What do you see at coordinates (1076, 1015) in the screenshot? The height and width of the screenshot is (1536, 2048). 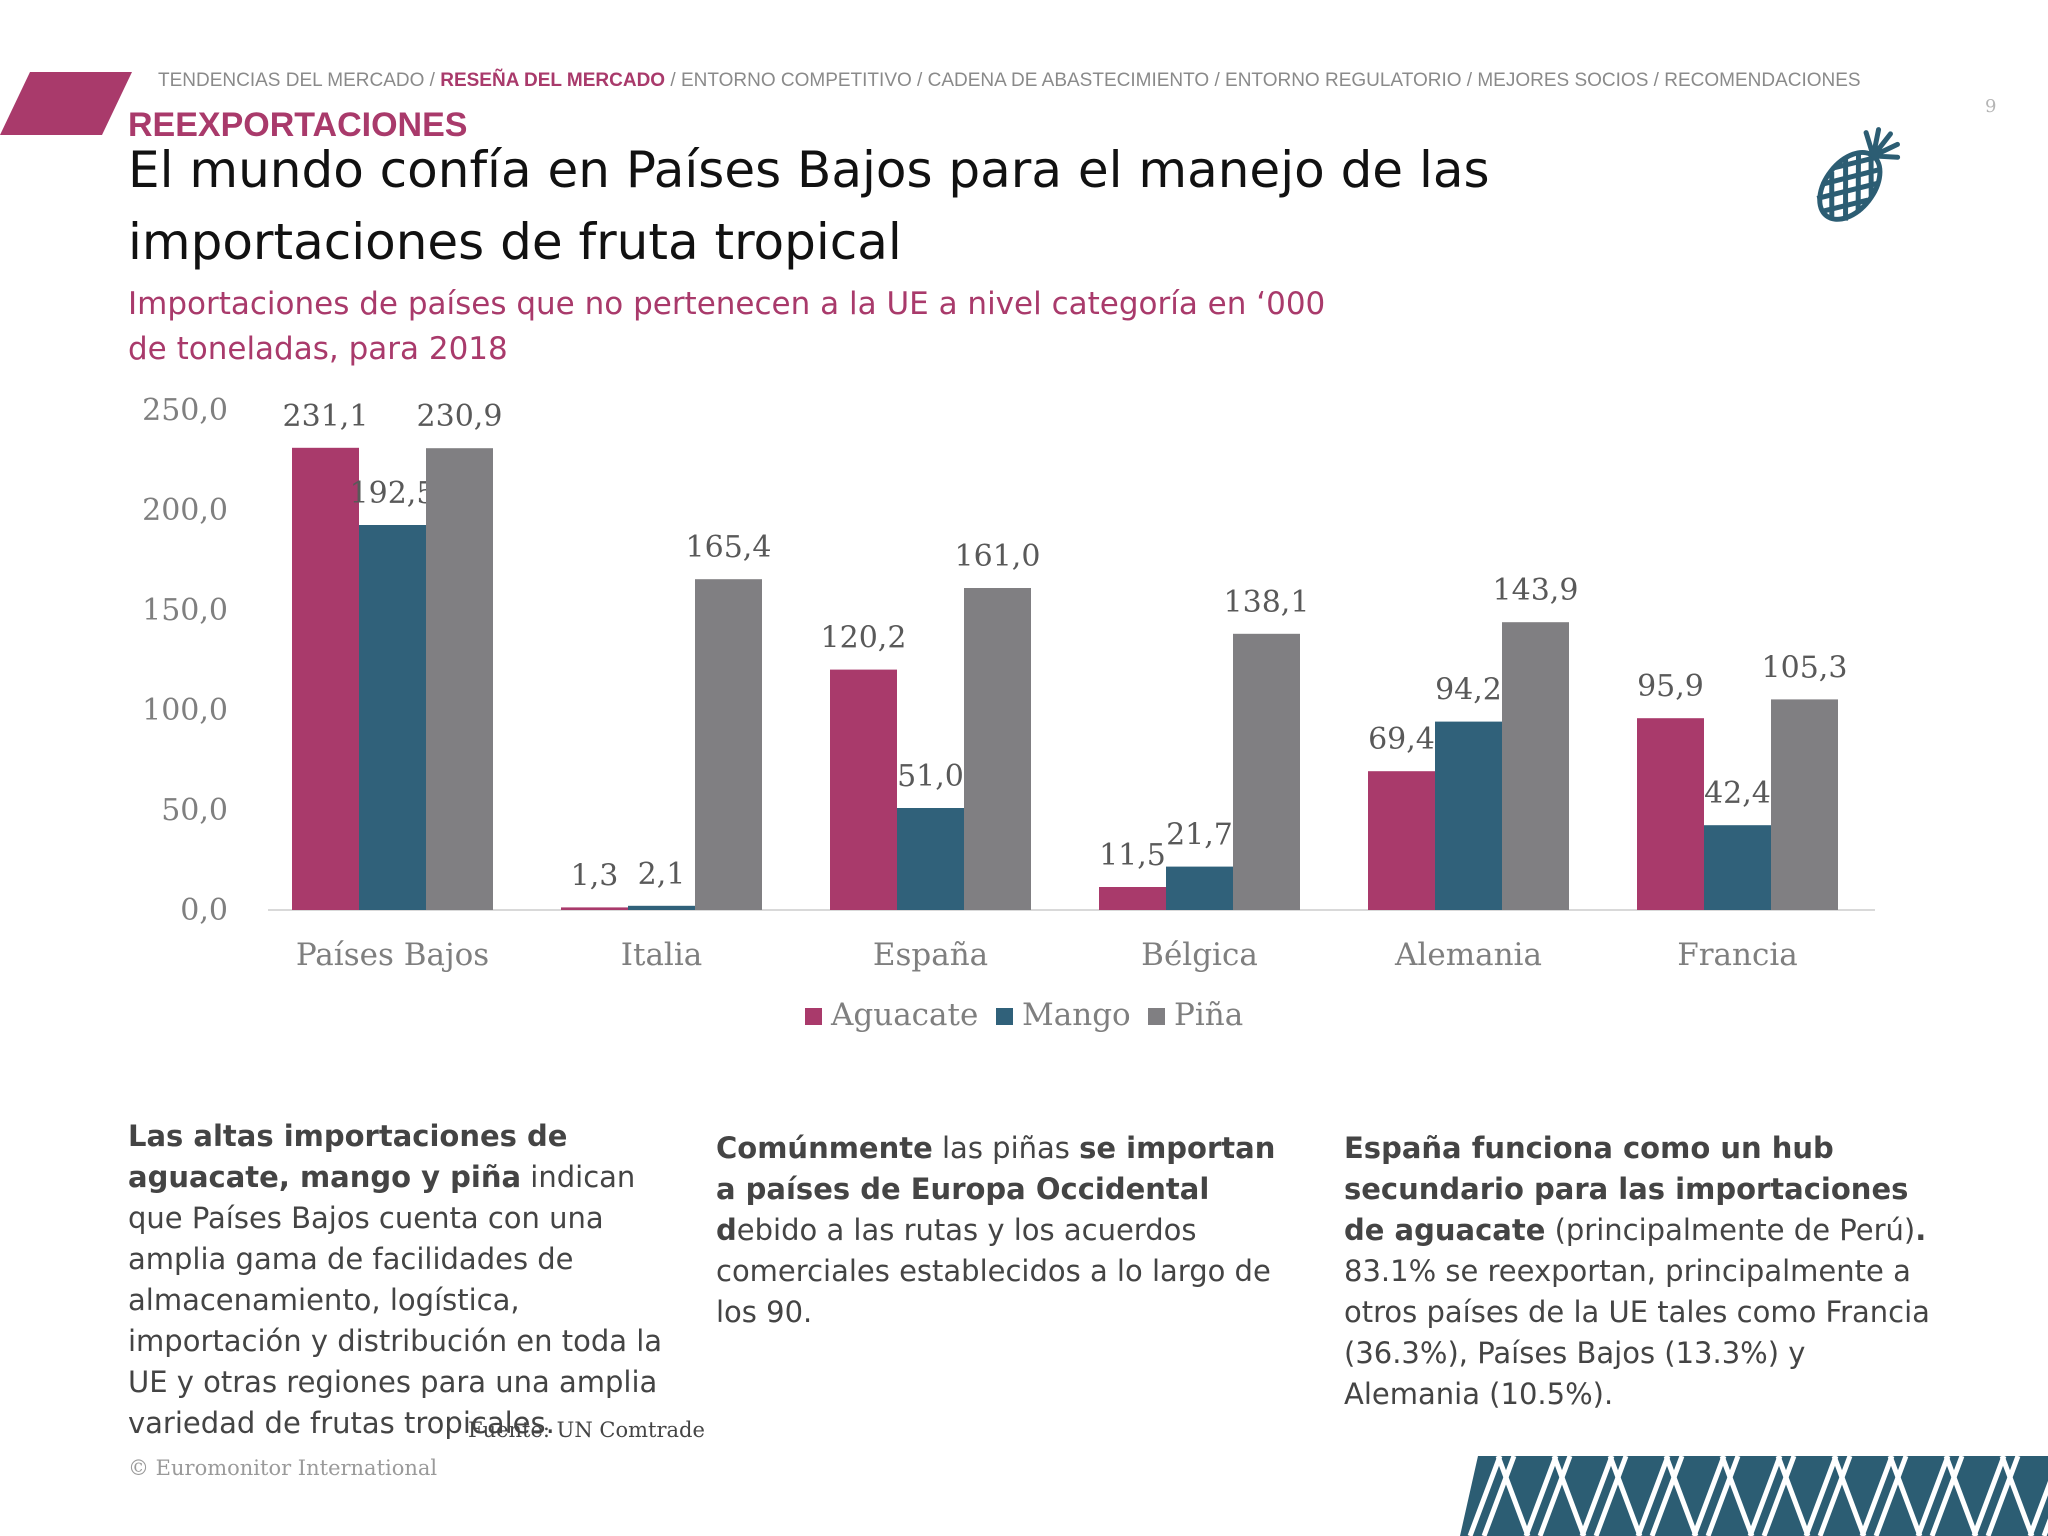 I see `legend-label: Mango` at bounding box center [1076, 1015].